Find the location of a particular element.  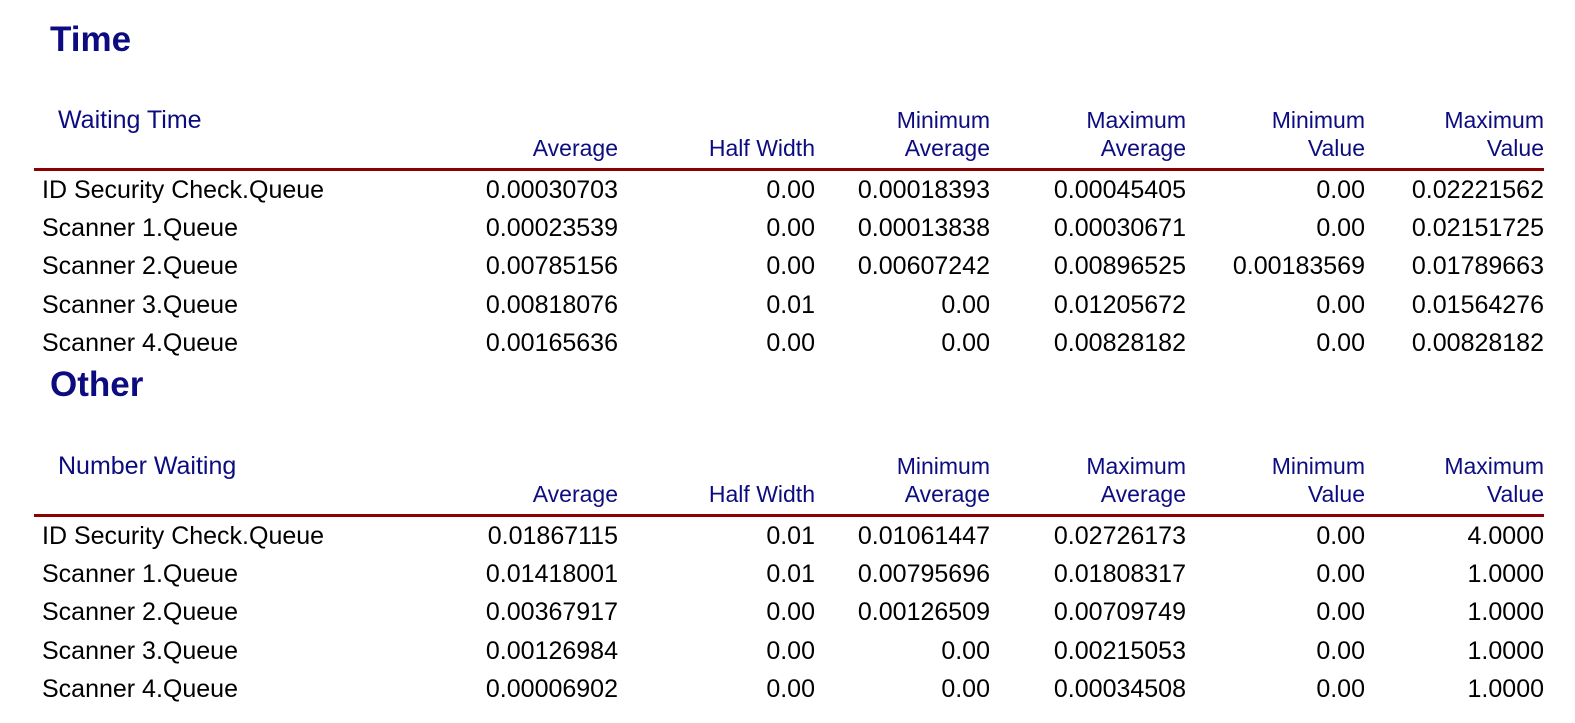

cell-maximum-value: 0.02221562 is located at coordinates (1477, 189).